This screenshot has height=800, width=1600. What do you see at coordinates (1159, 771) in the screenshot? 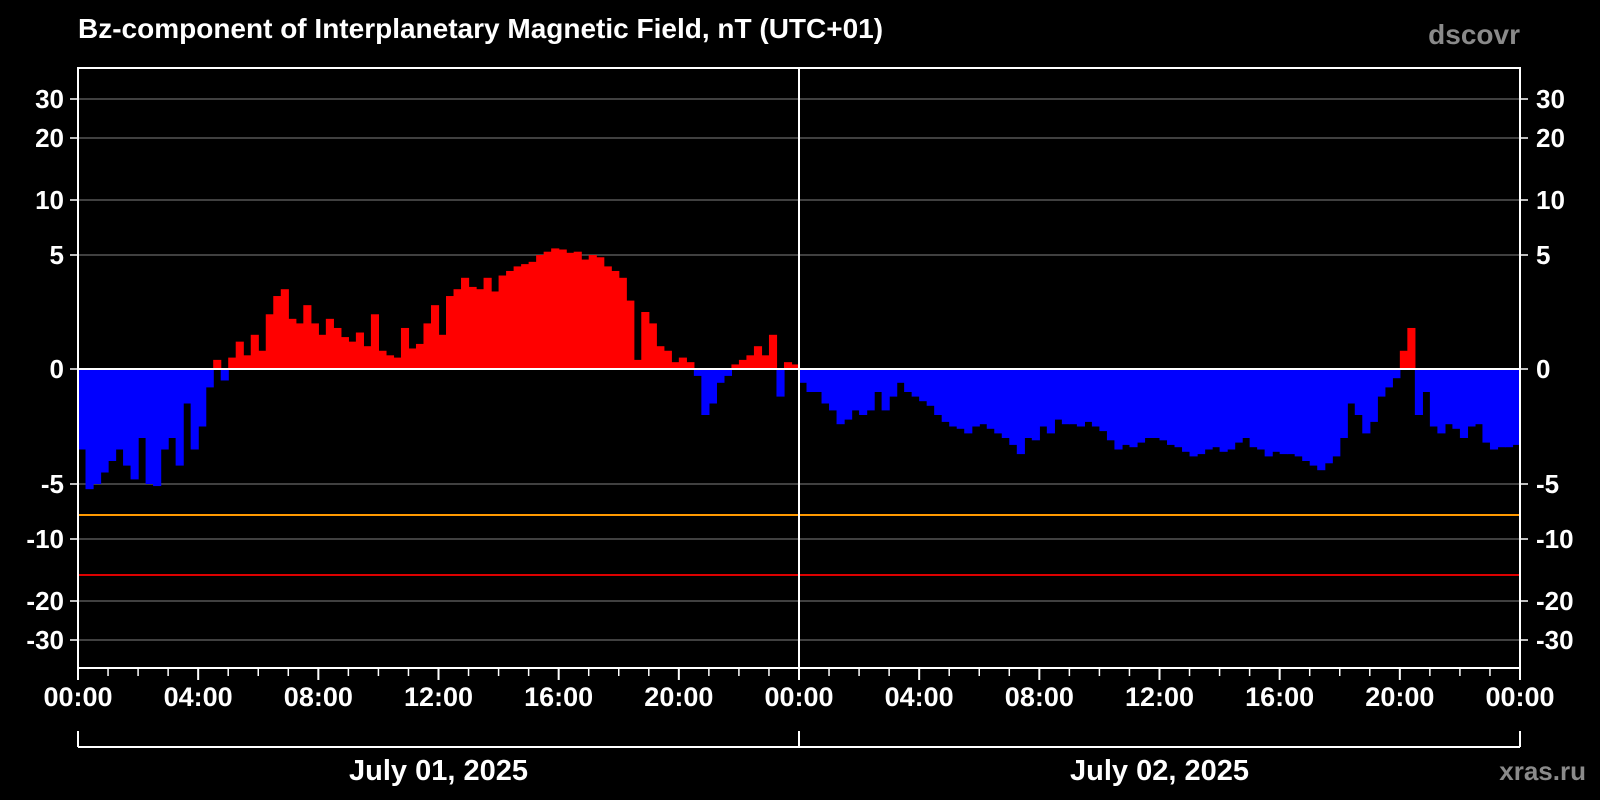
I see `date-label: July 02, 2025` at bounding box center [1159, 771].